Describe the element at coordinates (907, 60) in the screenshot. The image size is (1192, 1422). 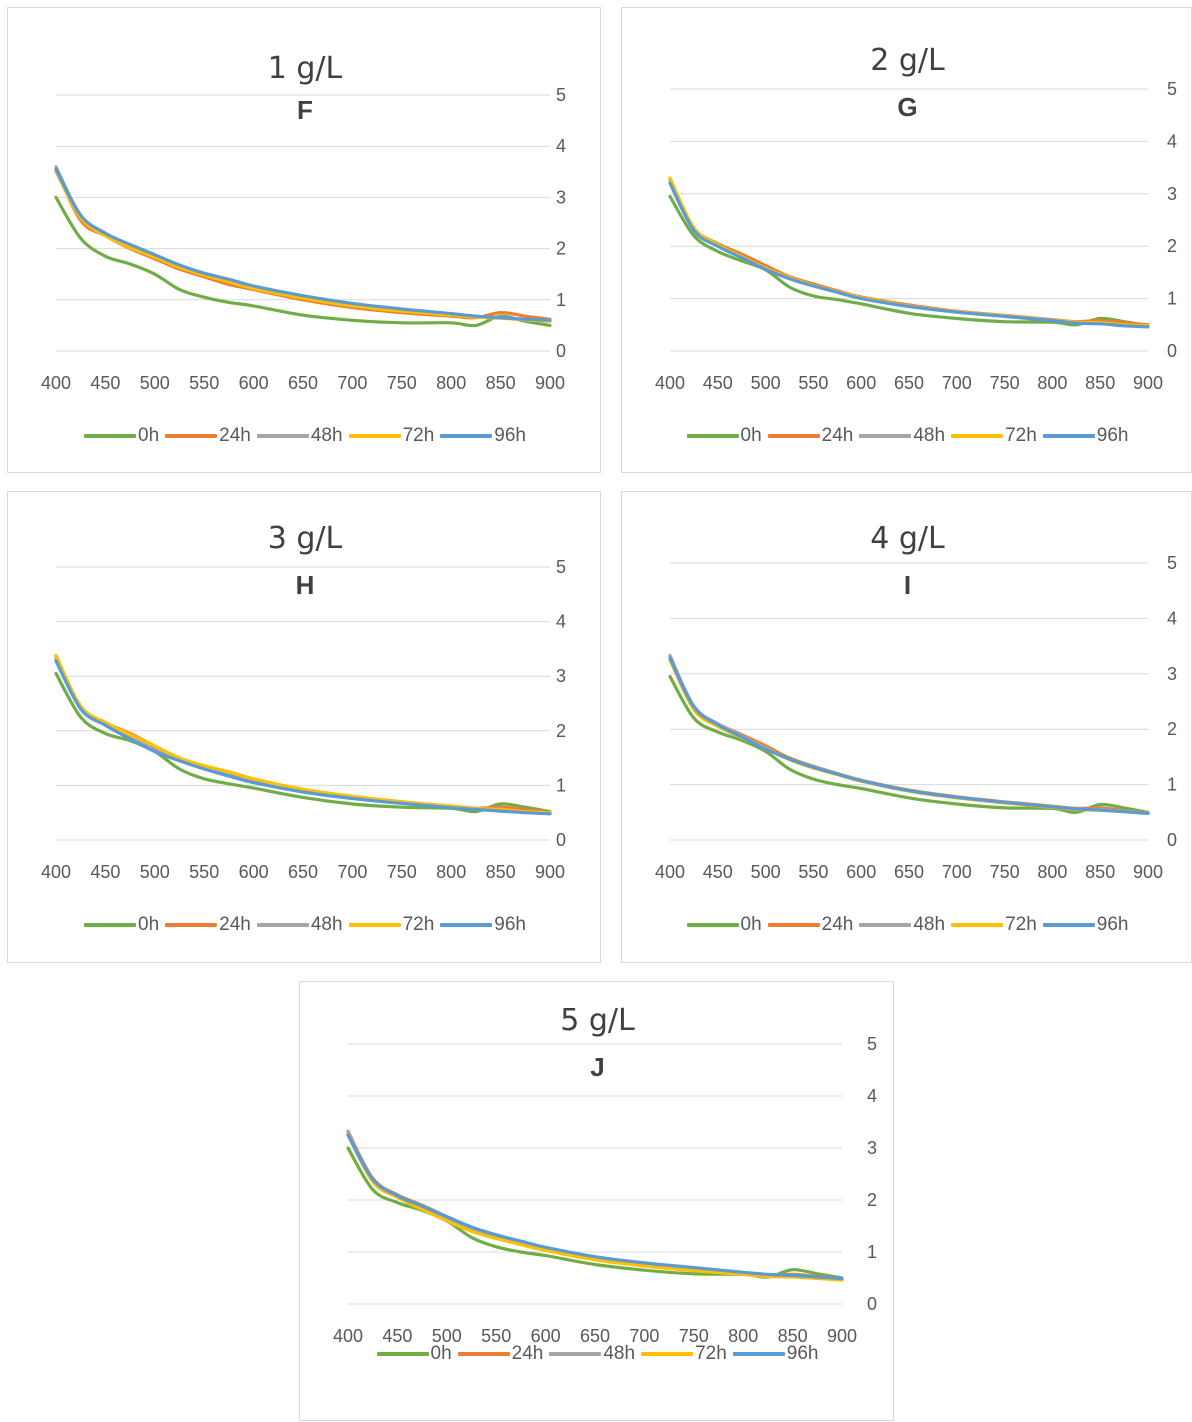
I see `chart-title: 2 g/L` at that location.